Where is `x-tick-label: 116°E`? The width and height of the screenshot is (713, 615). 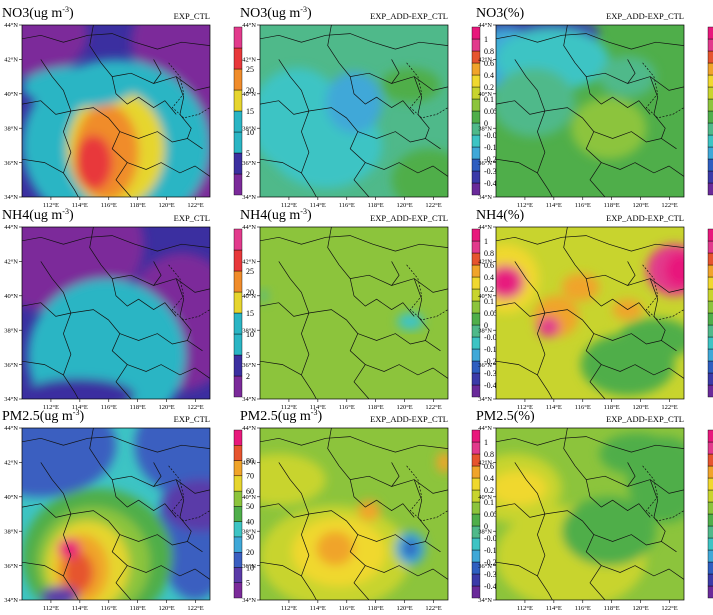 x-tick-label: 116°E is located at coordinates (109, 205).